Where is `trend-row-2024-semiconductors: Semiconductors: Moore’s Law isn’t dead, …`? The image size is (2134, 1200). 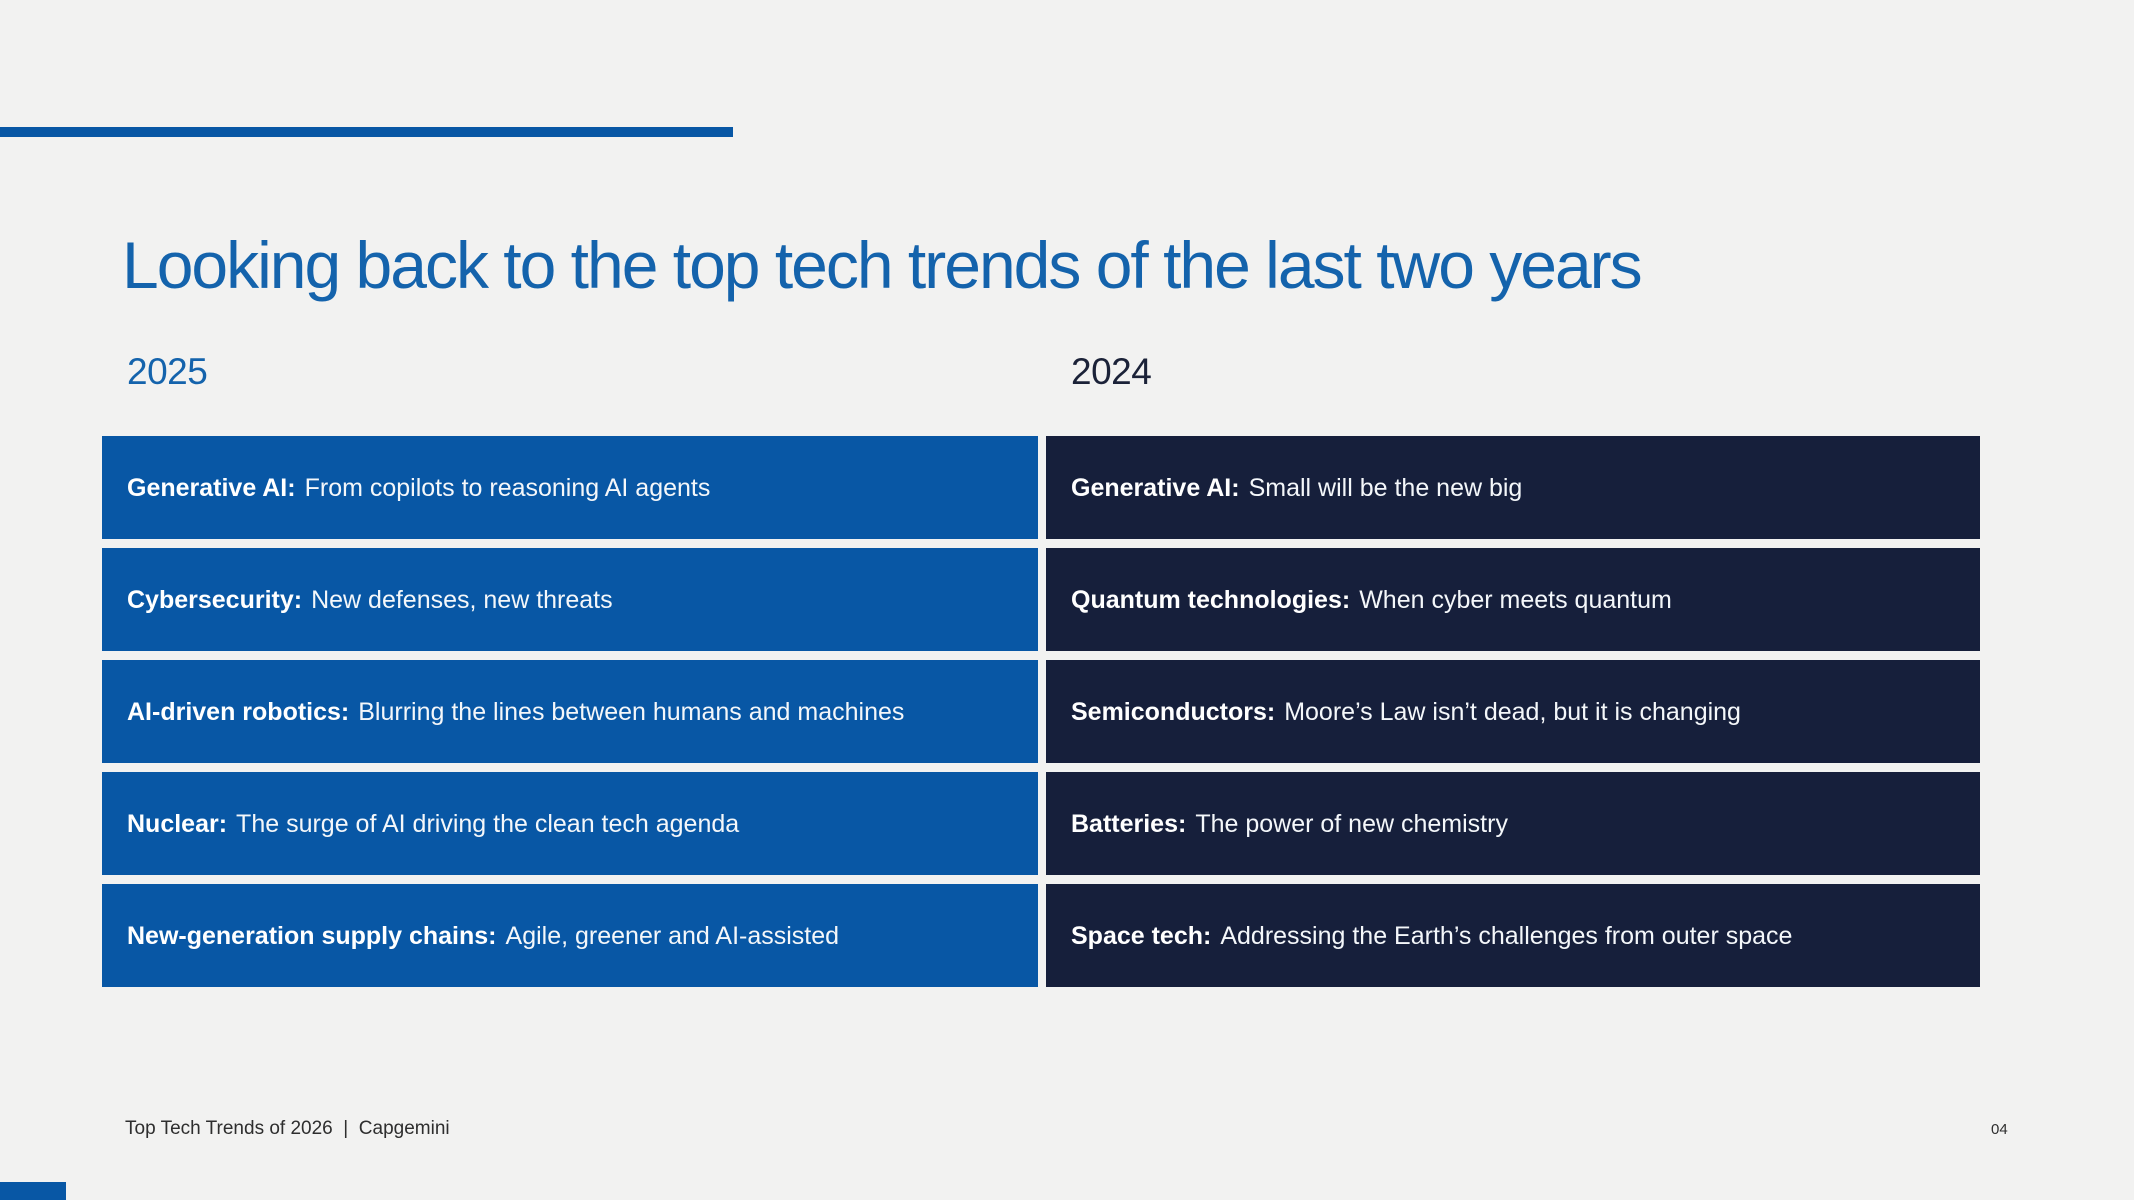
trend-row-2024-semiconductors: Semiconductors: Moore’s Law isn’t dead, … is located at coordinates (1513, 711).